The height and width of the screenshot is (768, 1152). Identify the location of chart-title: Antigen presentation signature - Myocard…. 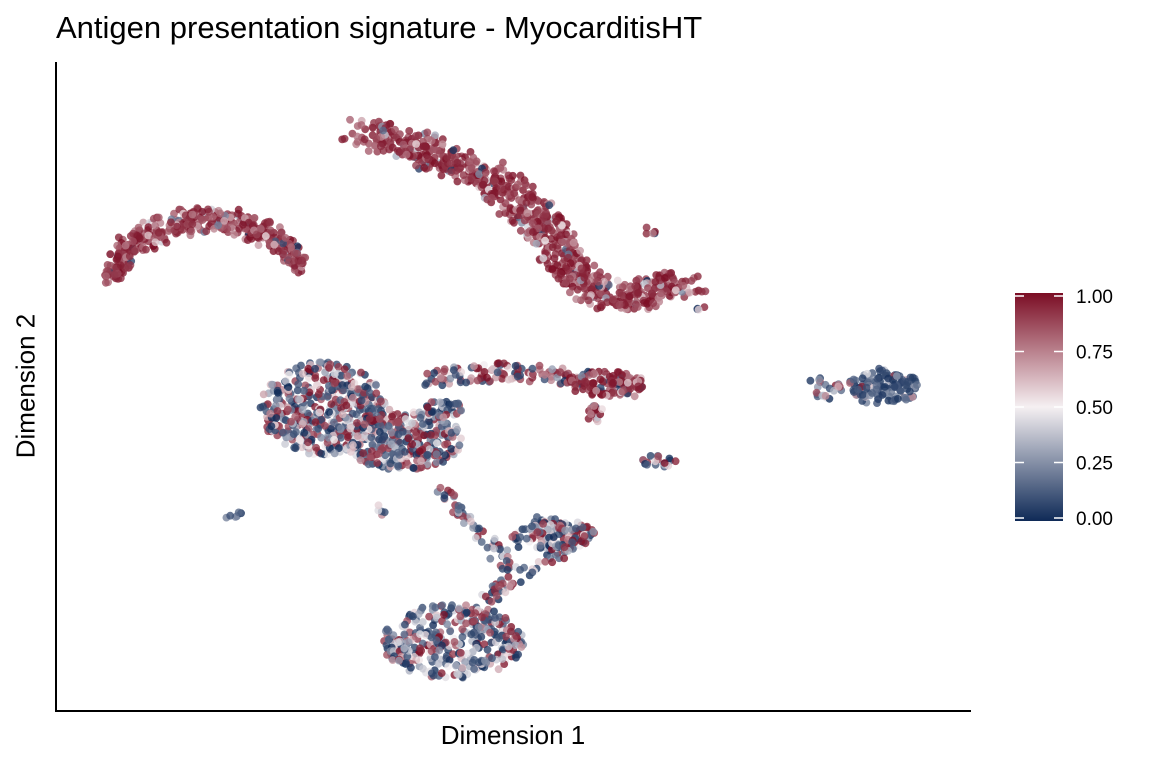
(379, 27).